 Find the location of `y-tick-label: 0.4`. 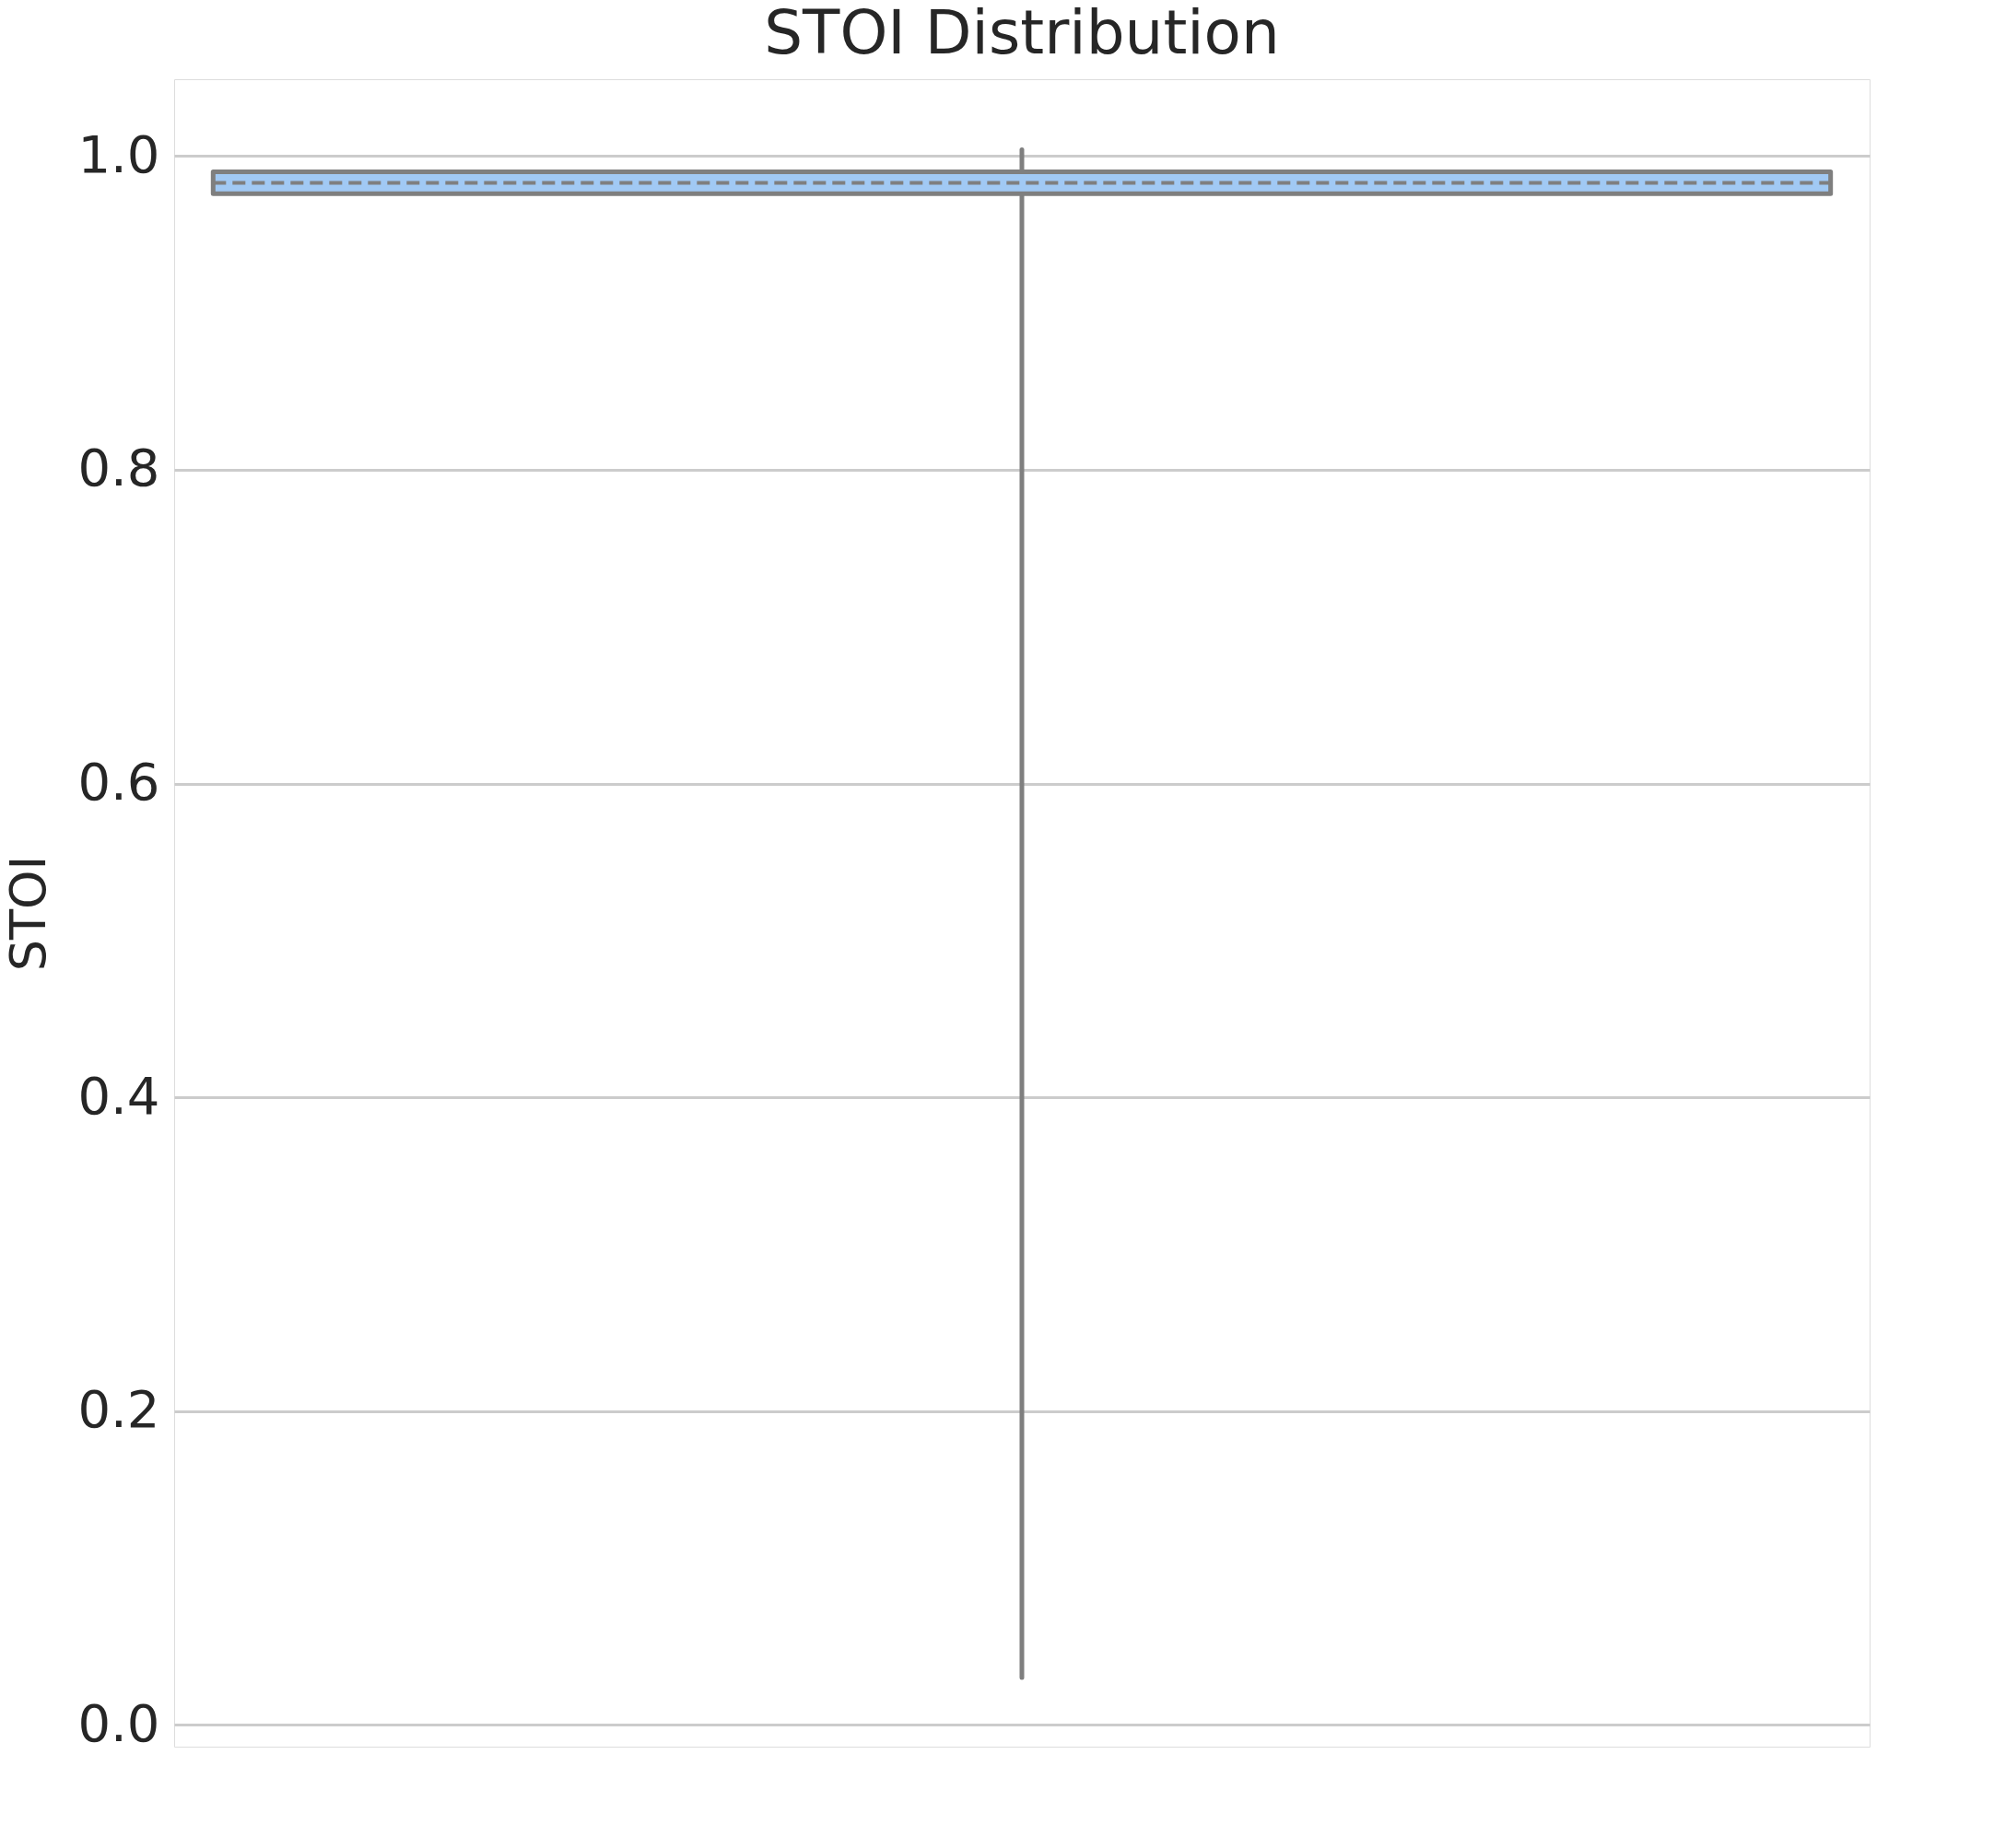

y-tick-label: 0.4 is located at coordinates (118, 1095).